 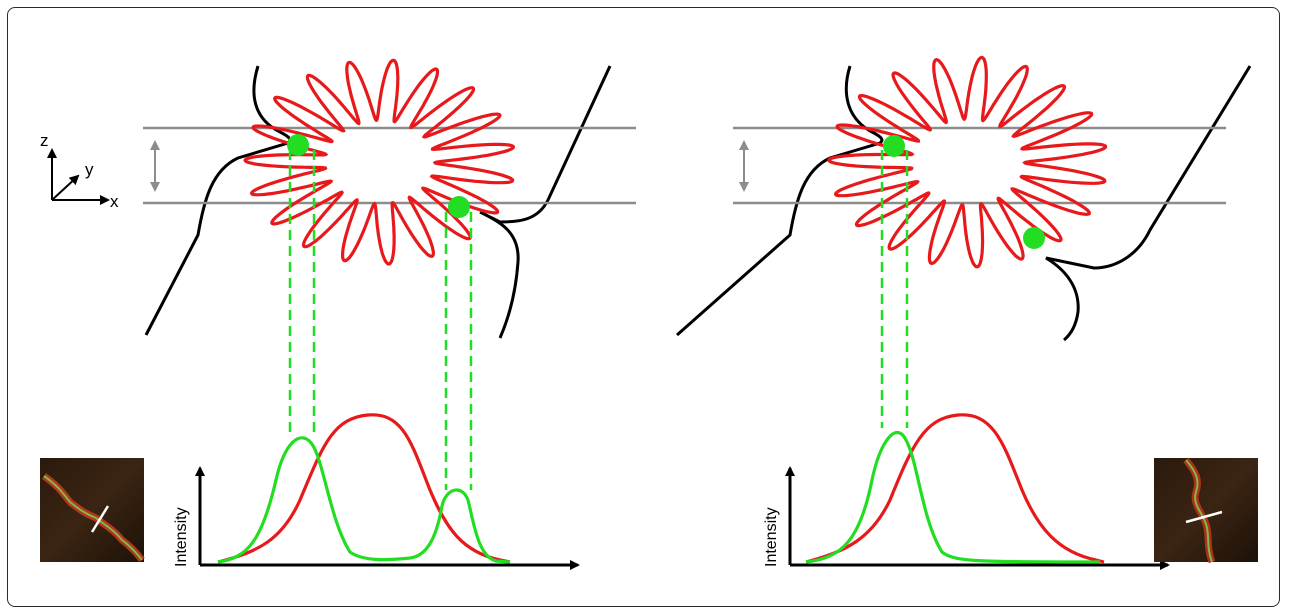 What do you see at coordinates (114, 201) in the screenshot?
I see `axis-label-x: x` at bounding box center [114, 201].